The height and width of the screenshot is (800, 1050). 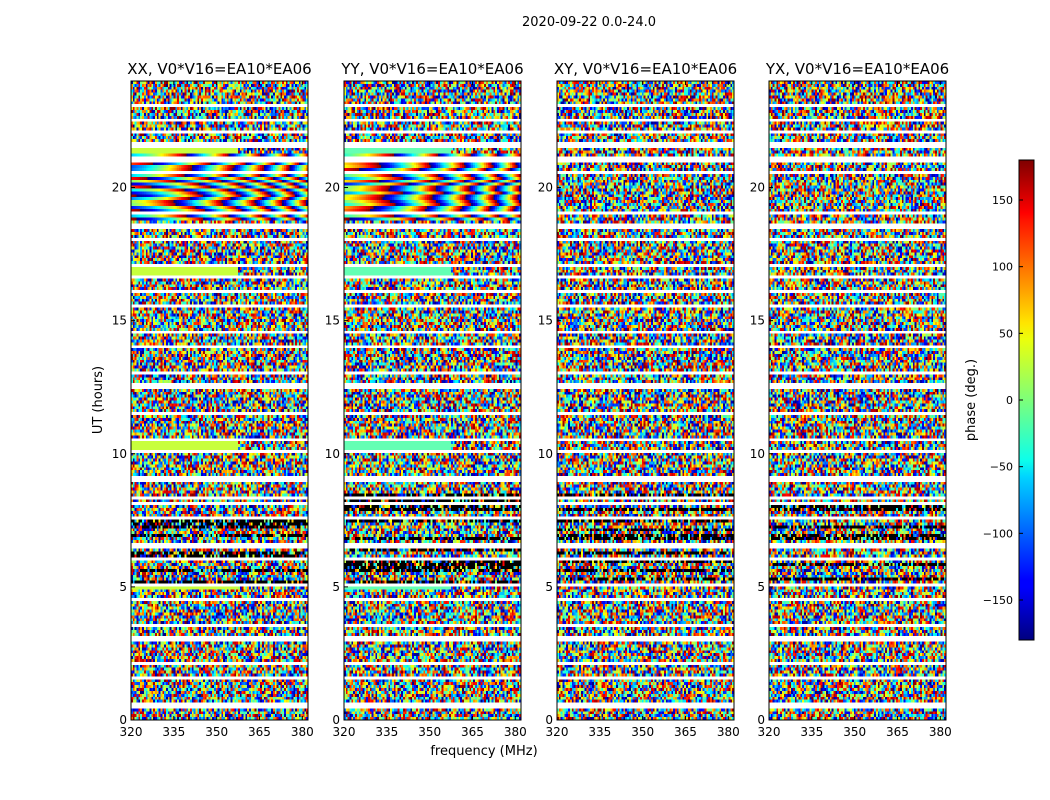 What do you see at coordinates (431, 69) in the screenshot?
I see `panel-title: YY, V0*V16=EA10*EA06` at bounding box center [431, 69].